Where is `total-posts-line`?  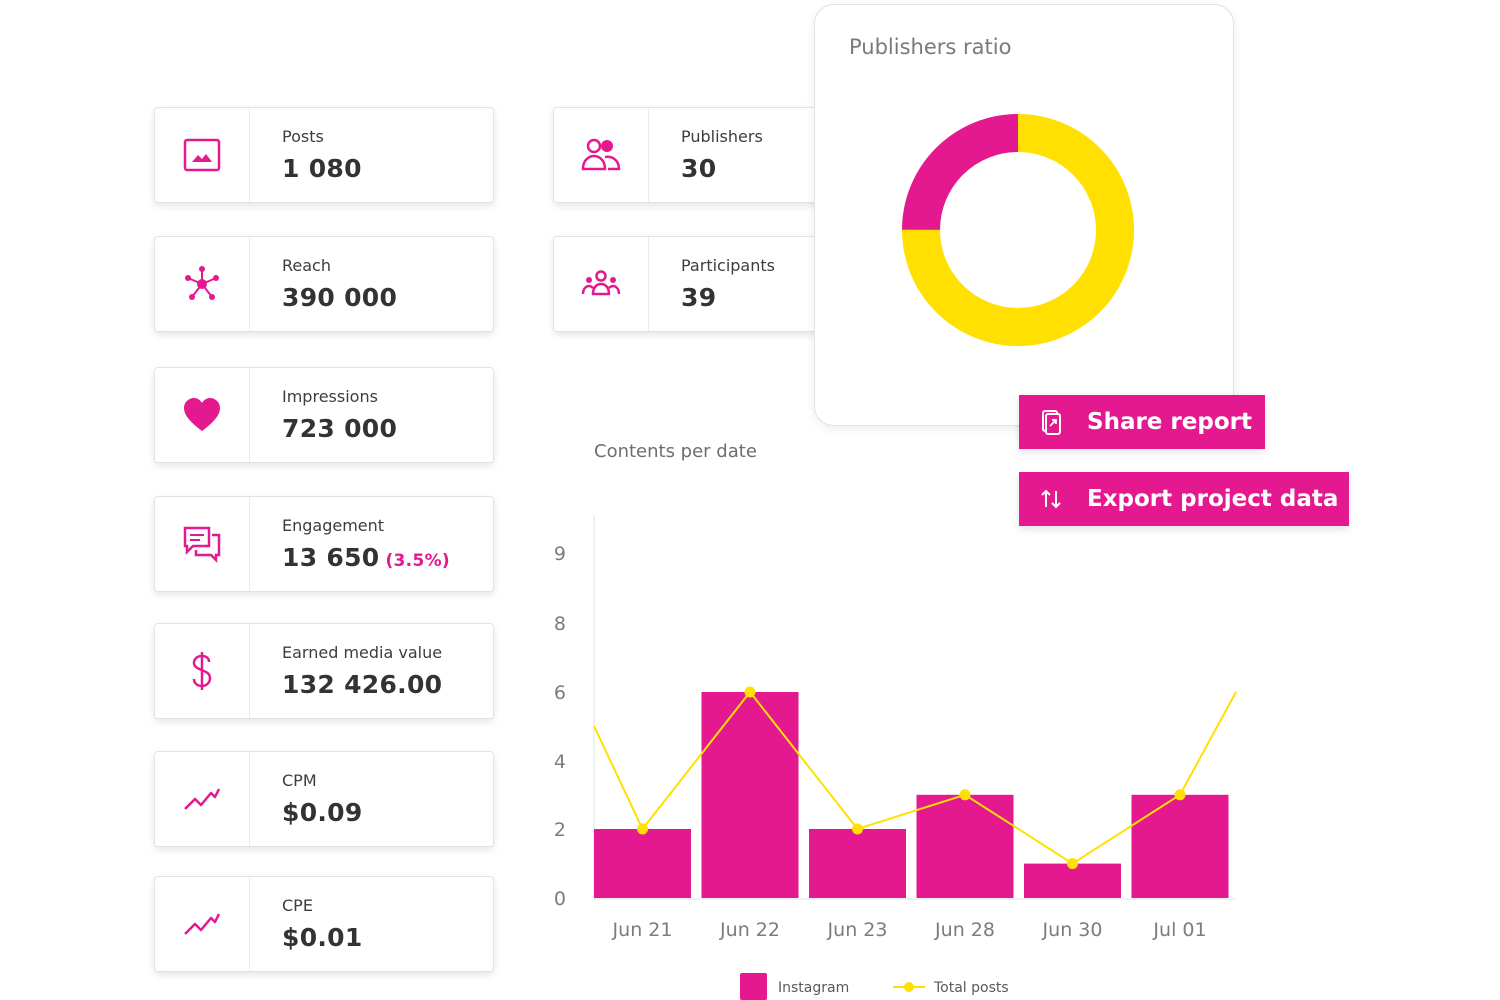
total-posts-line is located at coordinates (915, 777).